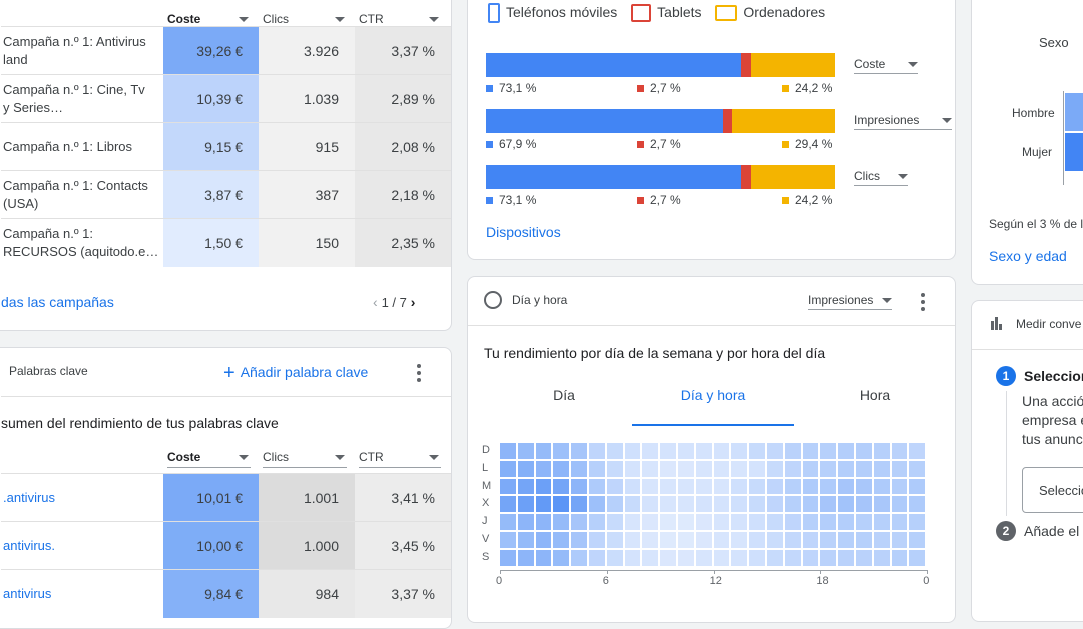  Describe the element at coordinates (1052, 490) in the screenshot. I see `conversion-action-select: Seleccio` at that location.